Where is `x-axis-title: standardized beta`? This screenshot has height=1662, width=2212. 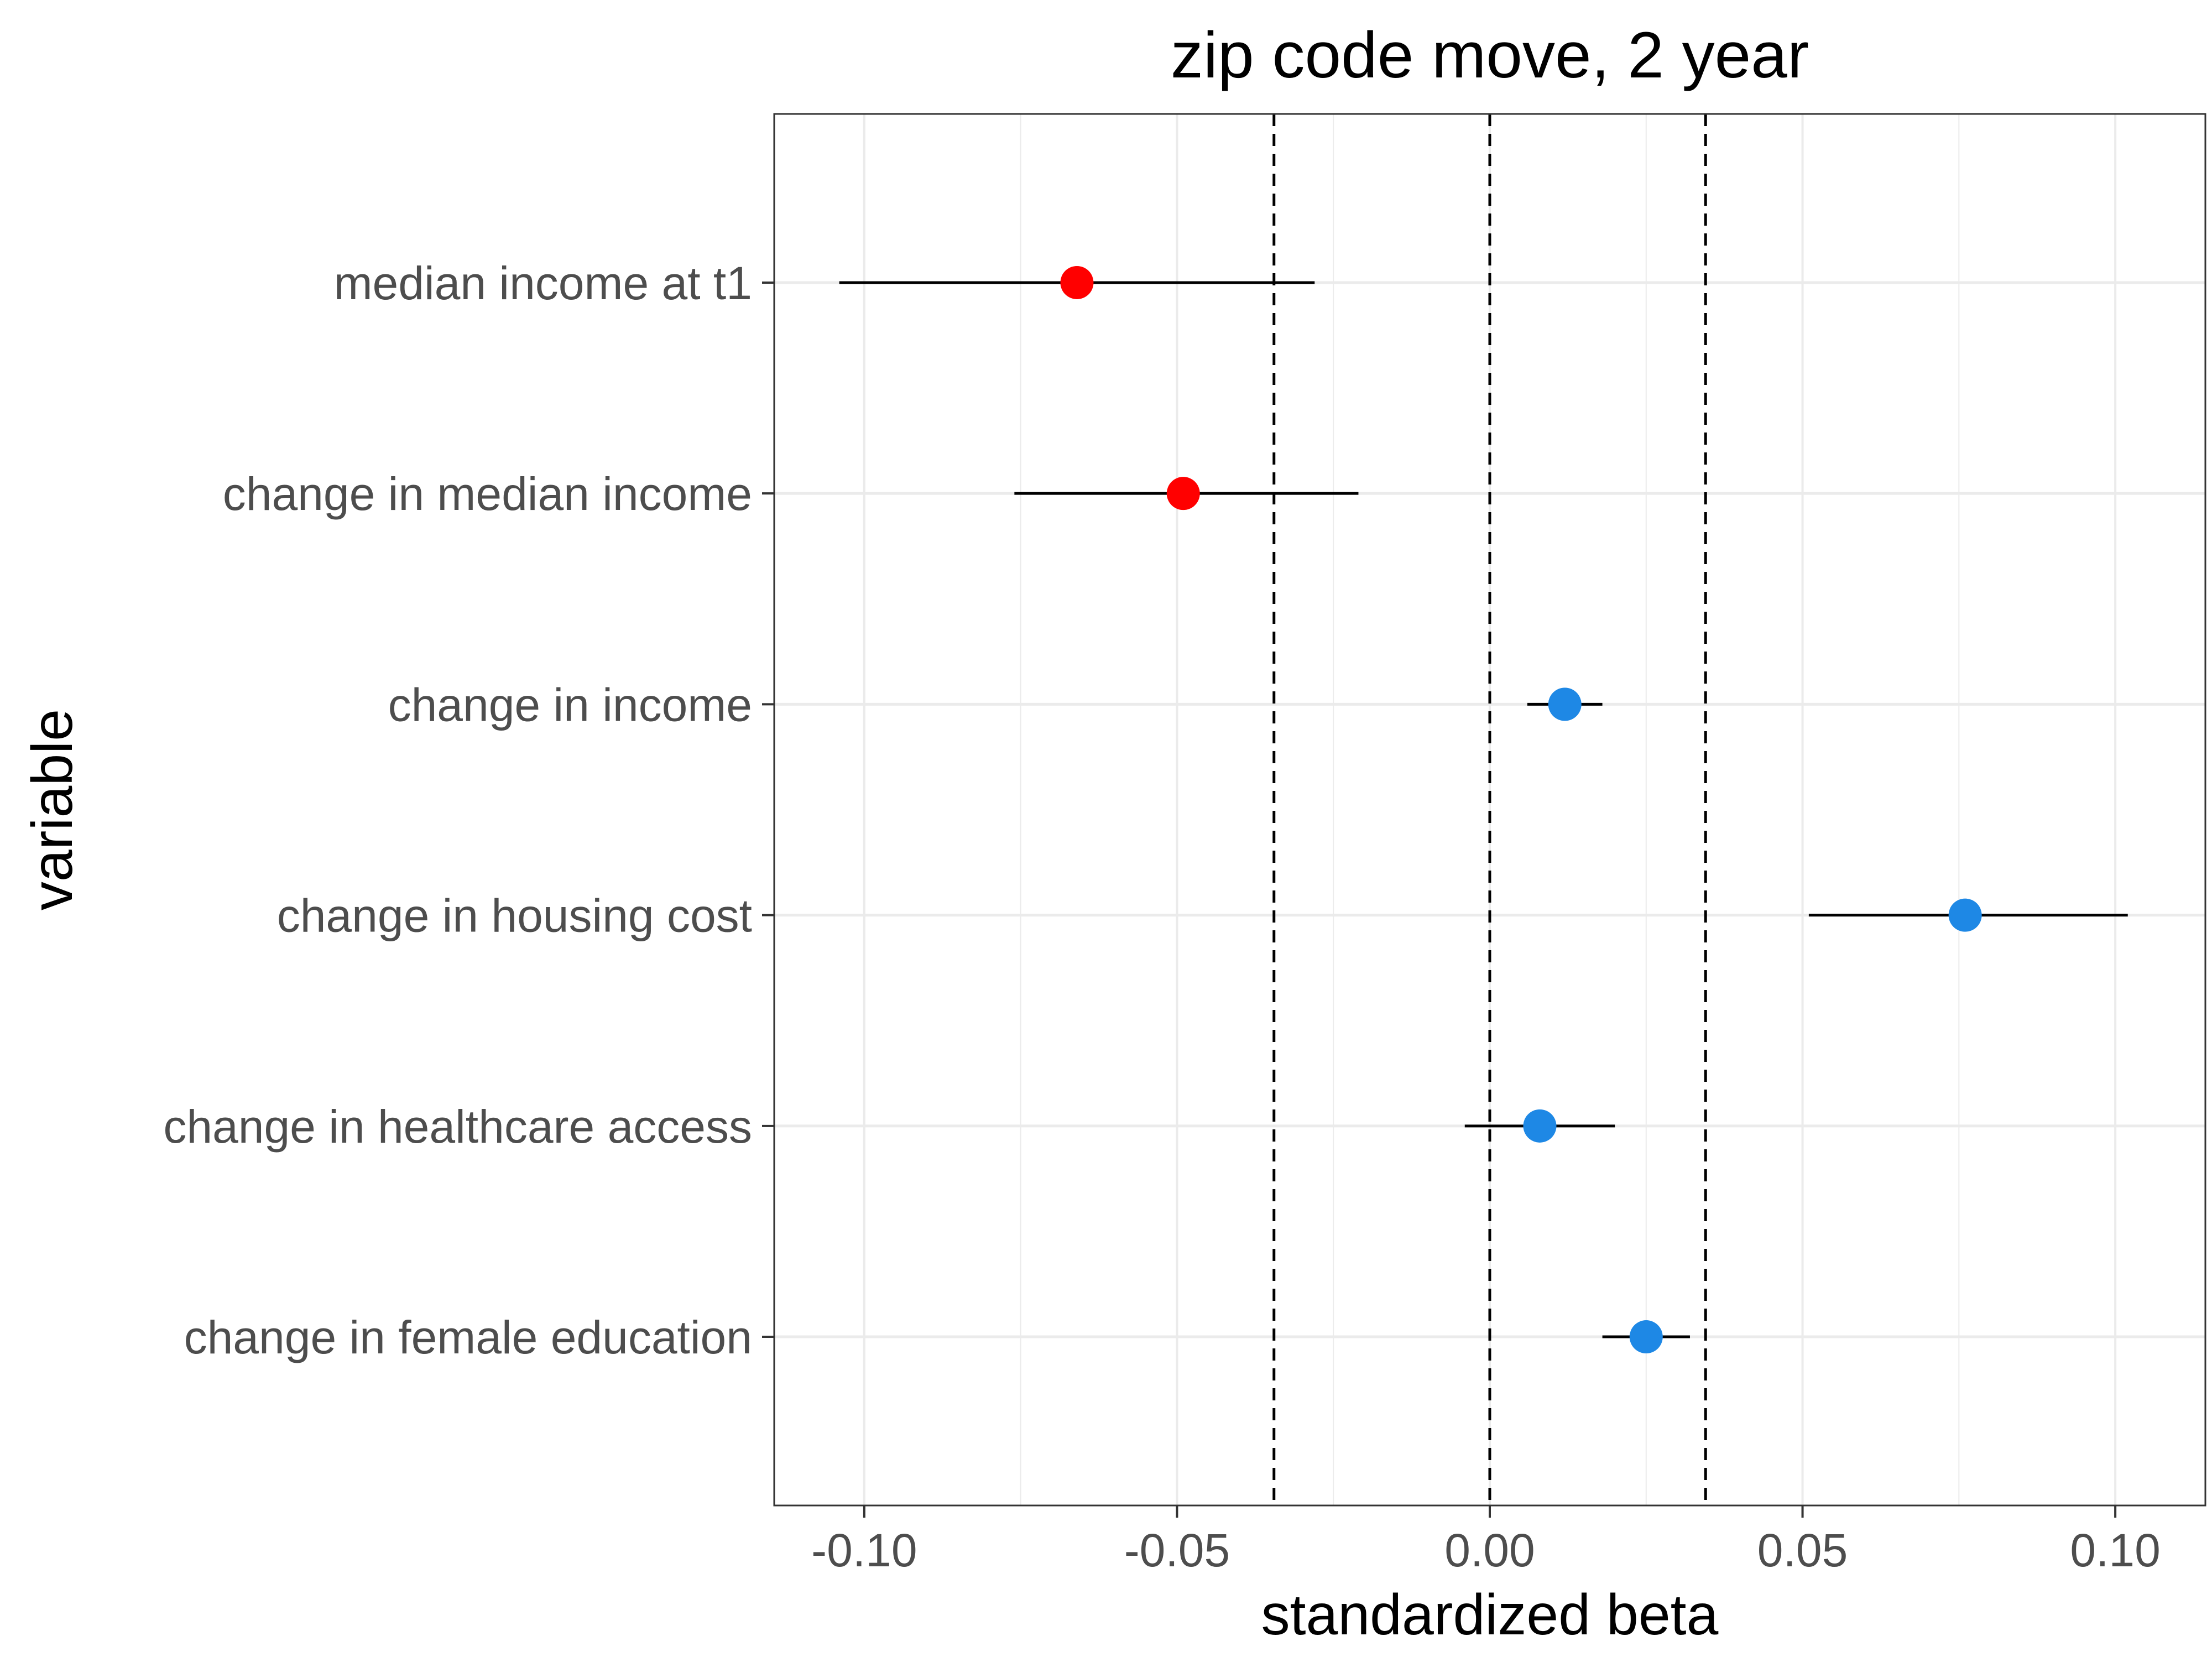
x-axis-title: standardized beta is located at coordinates (1490, 1615).